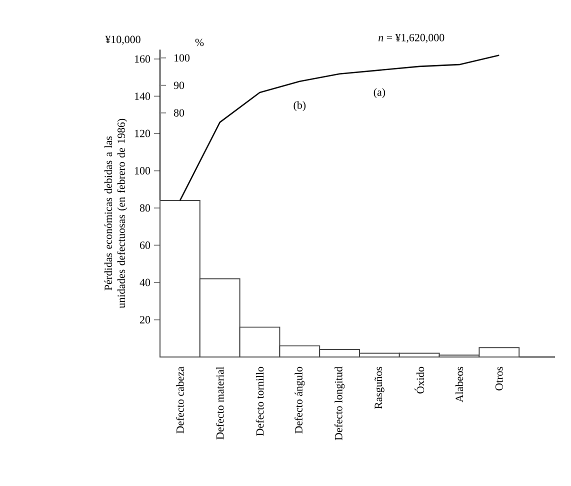  Describe the element at coordinates (339, 403) in the screenshot. I see `x-tick-label: Defecto longitud` at that location.